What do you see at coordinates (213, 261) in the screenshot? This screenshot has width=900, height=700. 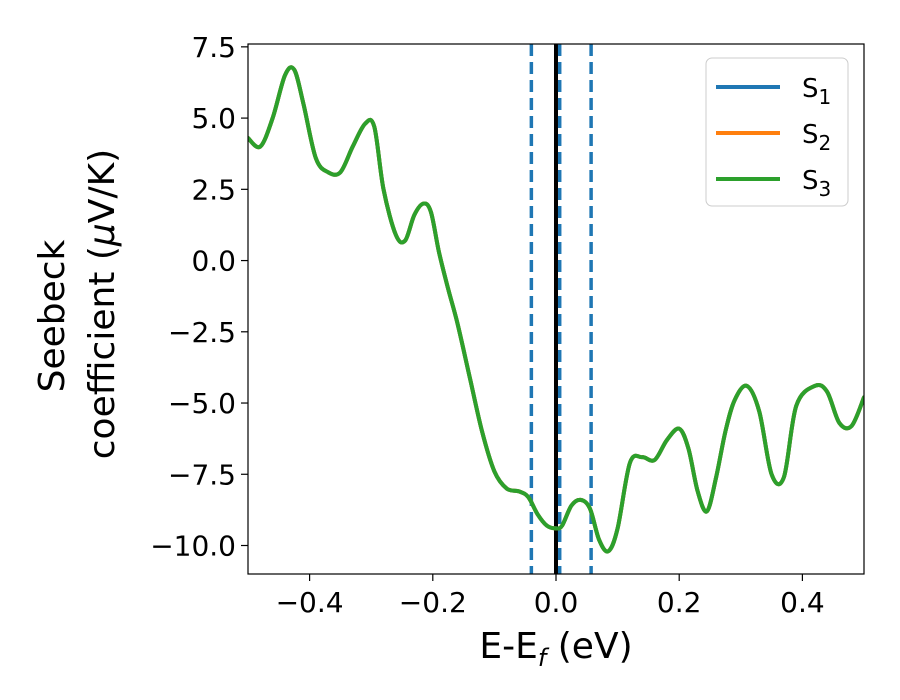 I see `y-tick-label: 0.0` at bounding box center [213, 261].